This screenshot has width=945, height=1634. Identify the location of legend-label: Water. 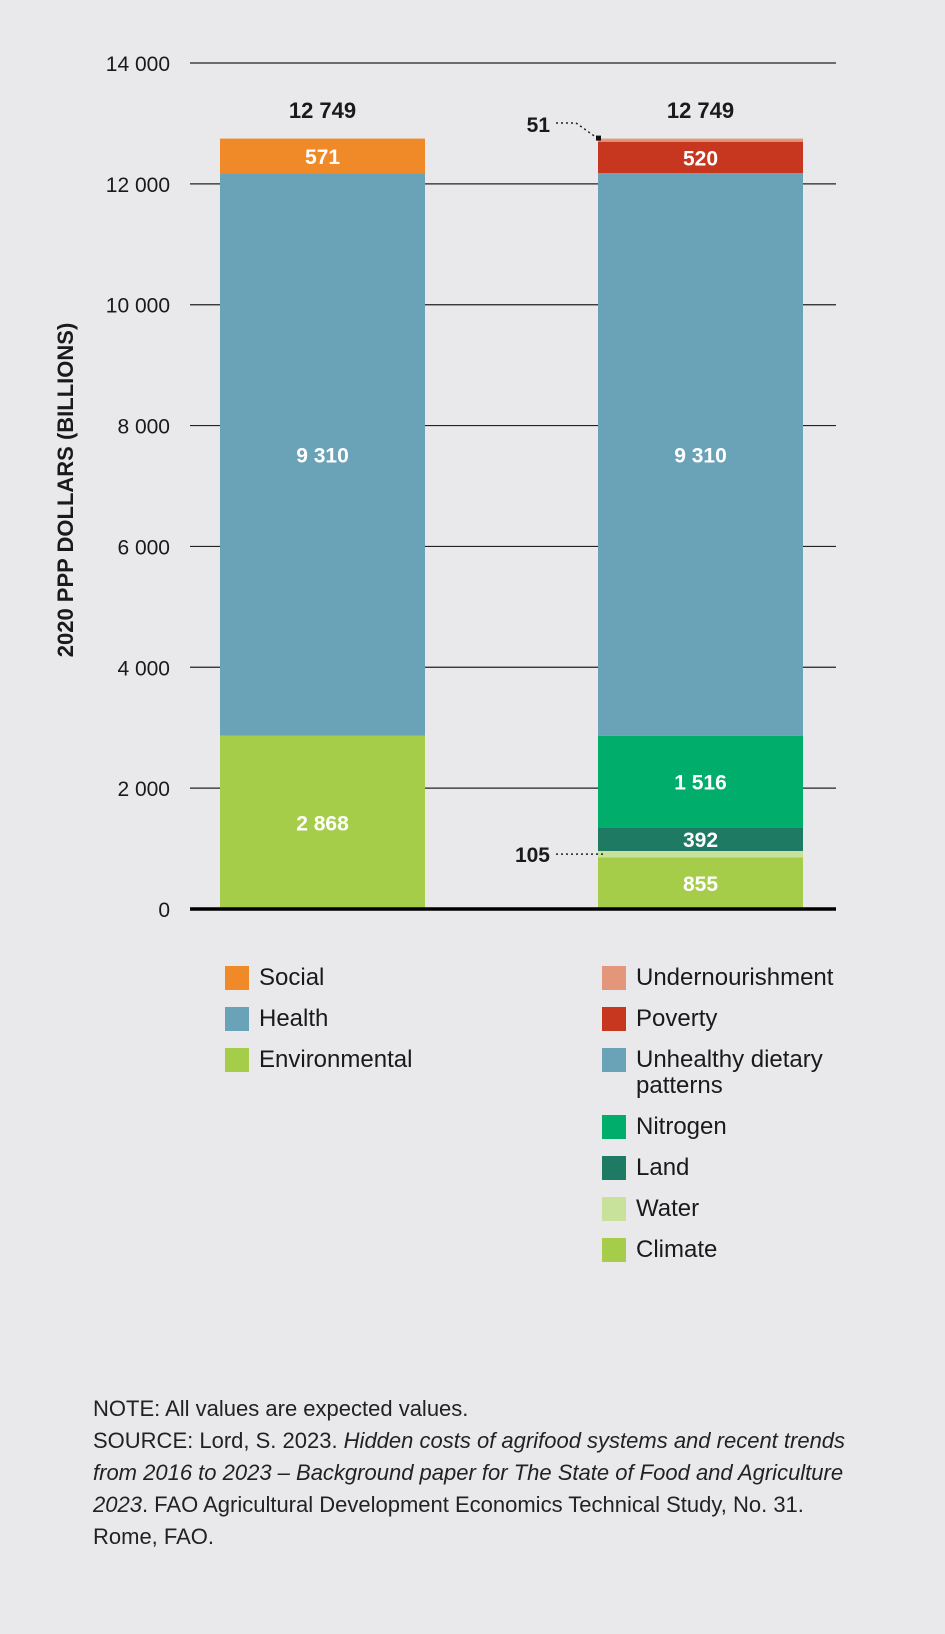
(668, 1208).